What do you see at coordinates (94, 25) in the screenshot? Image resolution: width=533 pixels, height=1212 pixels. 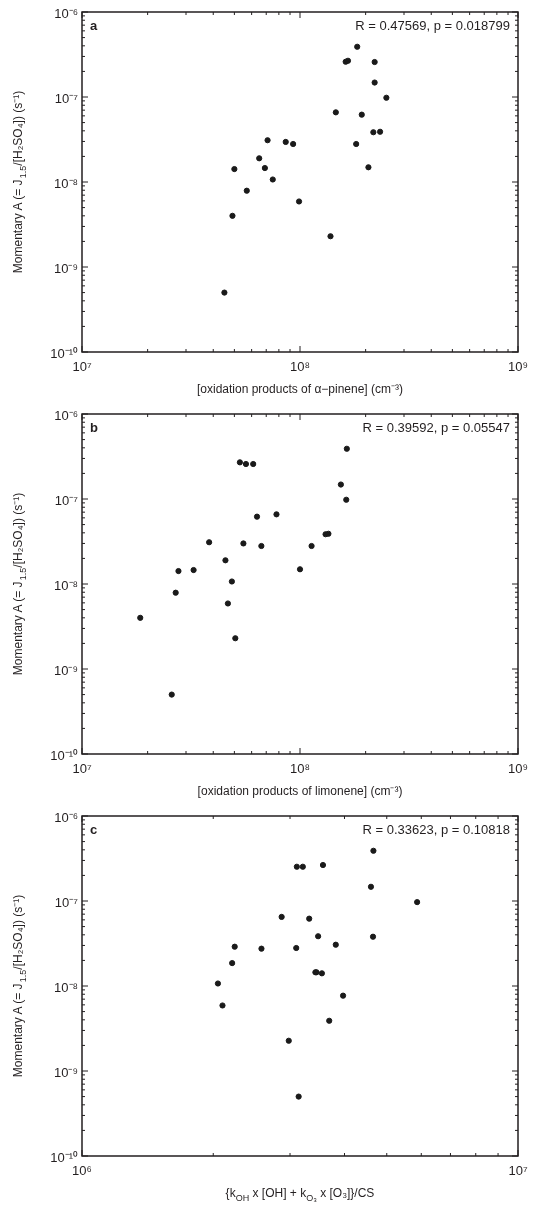 I see `text: a` at bounding box center [94, 25].